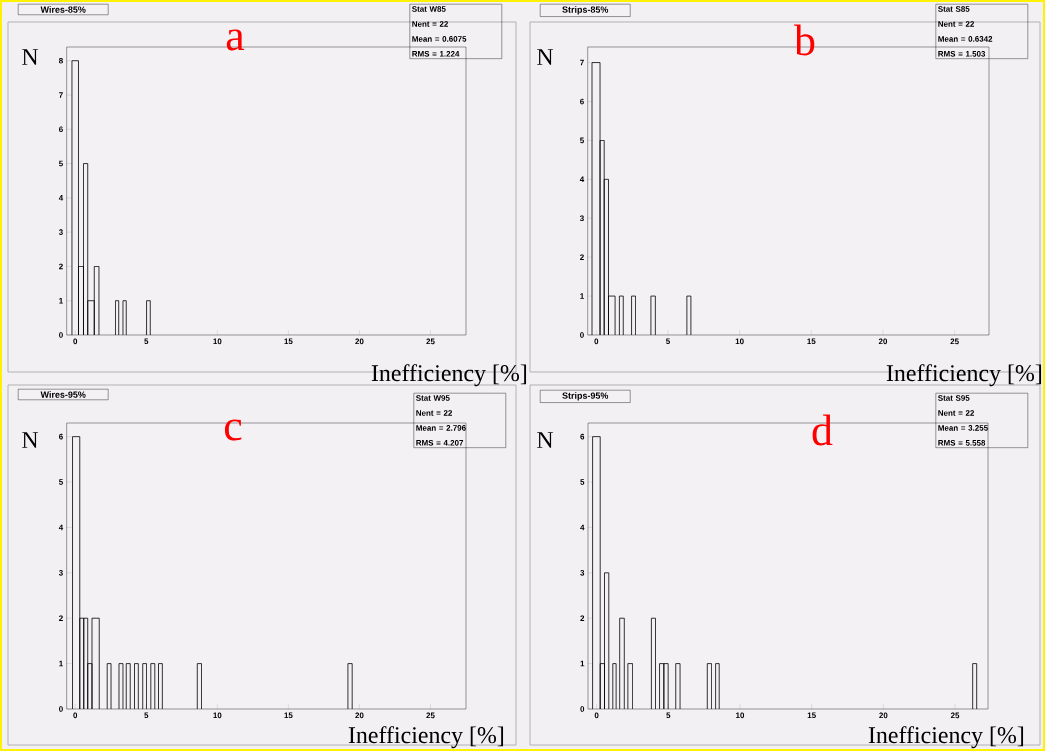  What do you see at coordinates (235, 40) in the screenshot?
I see `annotation: a` at bounding box center [235, 40].